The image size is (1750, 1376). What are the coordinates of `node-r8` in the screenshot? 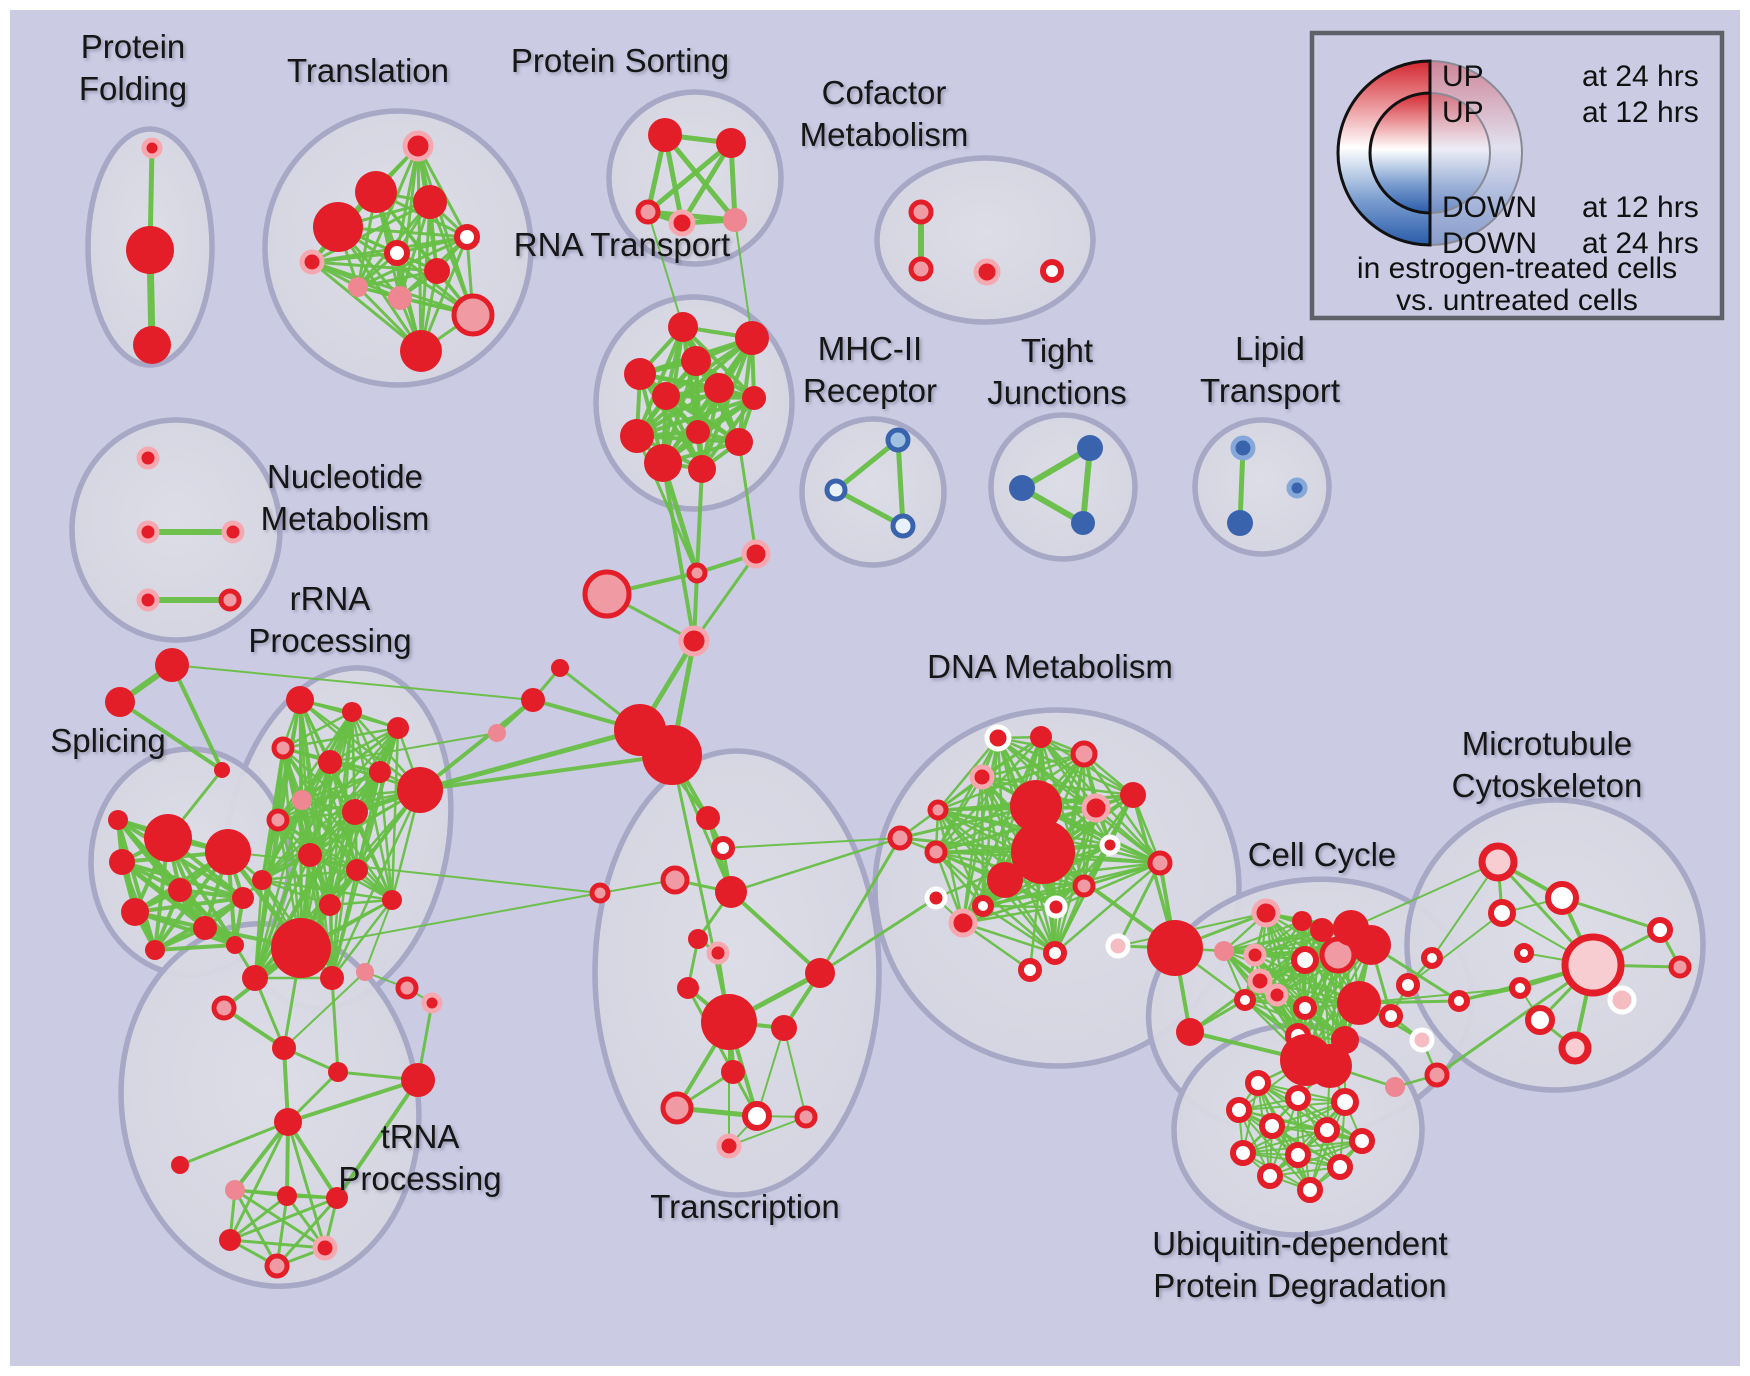 It's located at (637, 436).